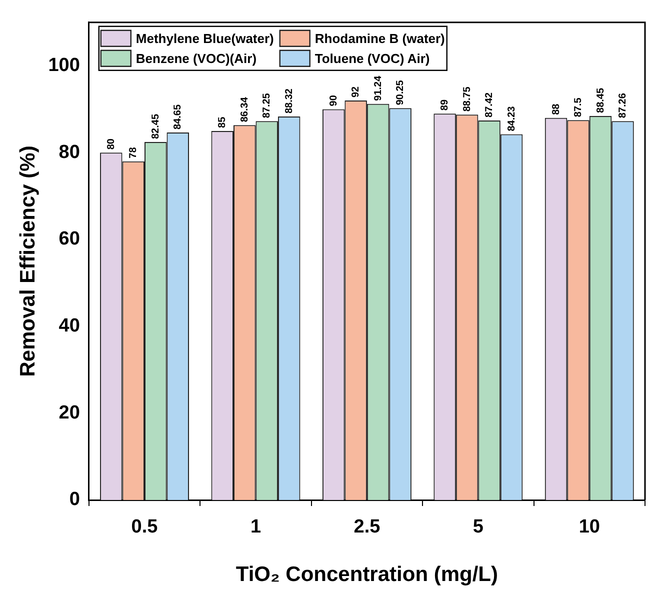  What do you see at coordinates (289, 101) in the screenshot?
I see `data-label: 88.32` at bounding box center [289, 101].